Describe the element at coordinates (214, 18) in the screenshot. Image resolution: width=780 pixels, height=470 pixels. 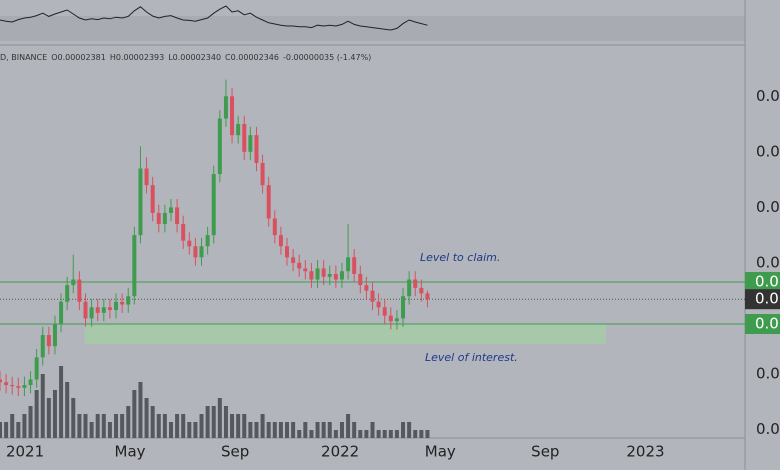
I see `indicator-line` at that location.